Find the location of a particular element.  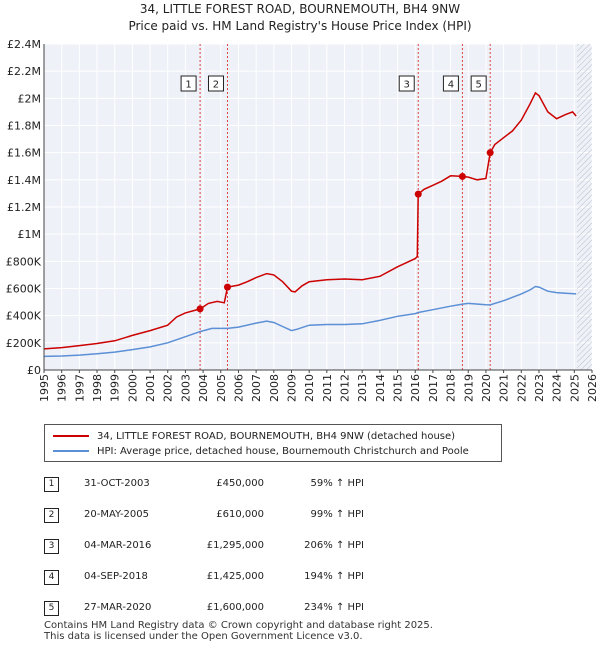

y-tick-label: £600K is located at coordinates (24, 289).